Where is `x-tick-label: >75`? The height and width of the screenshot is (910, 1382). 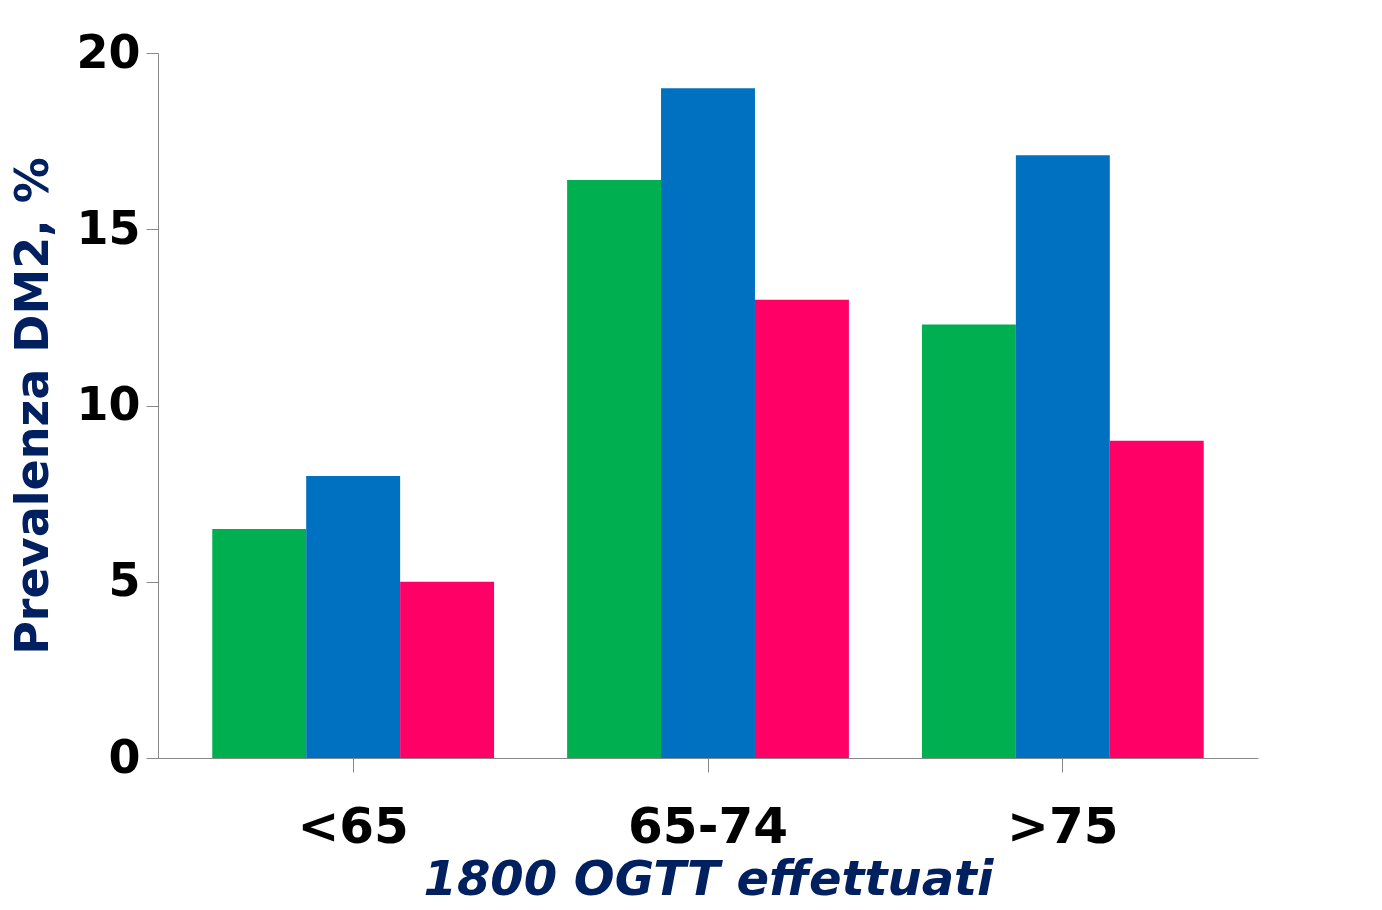
x-tick-label: >75 is located at coordinates (1063, 825).